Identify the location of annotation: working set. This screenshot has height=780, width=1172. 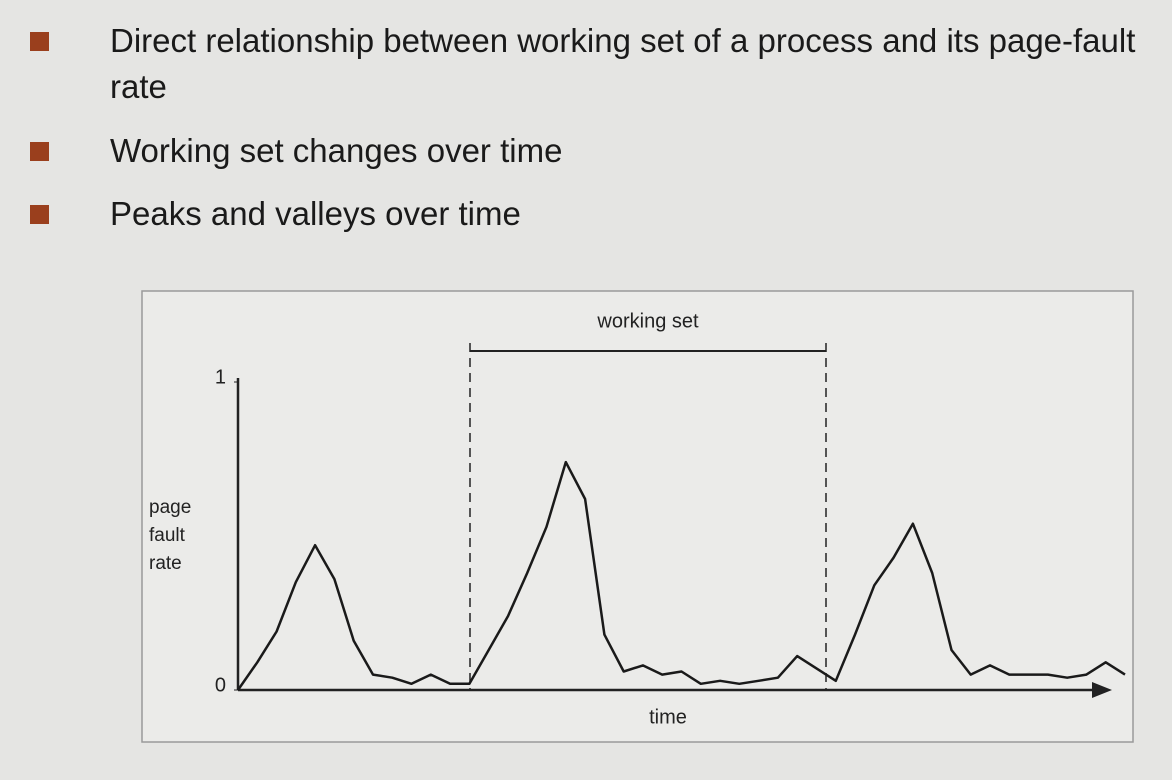
(647, 321).